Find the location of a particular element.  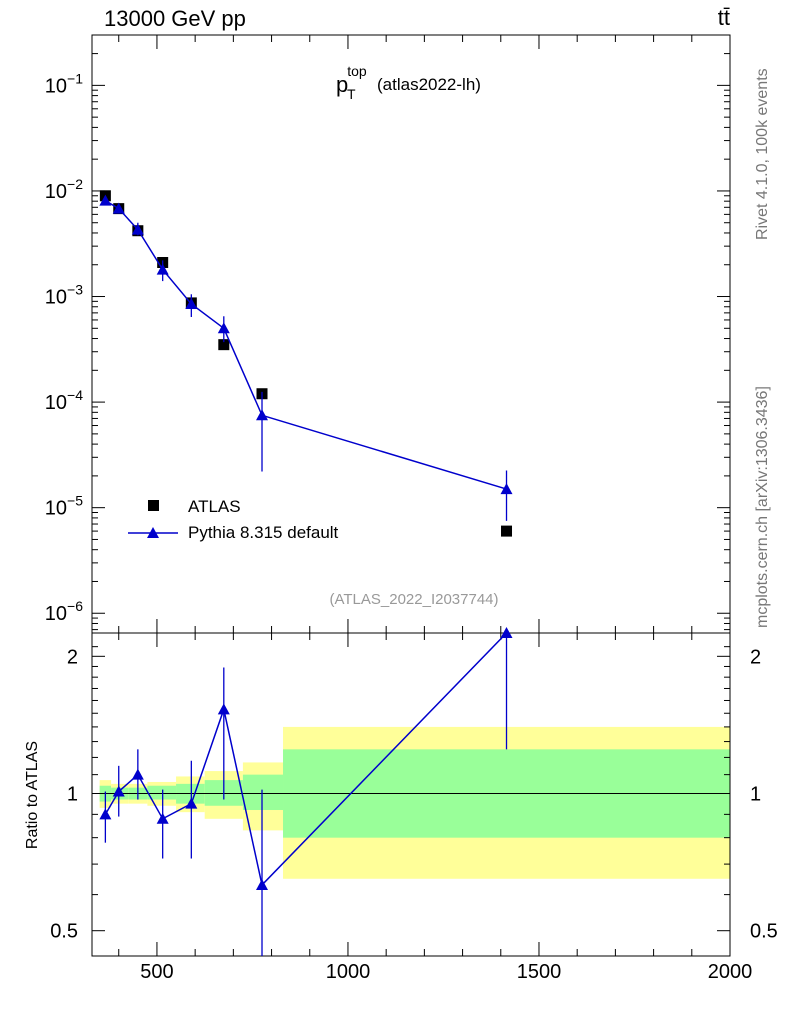

x-tick-label: 2000 is located at coordinates (730, 972).